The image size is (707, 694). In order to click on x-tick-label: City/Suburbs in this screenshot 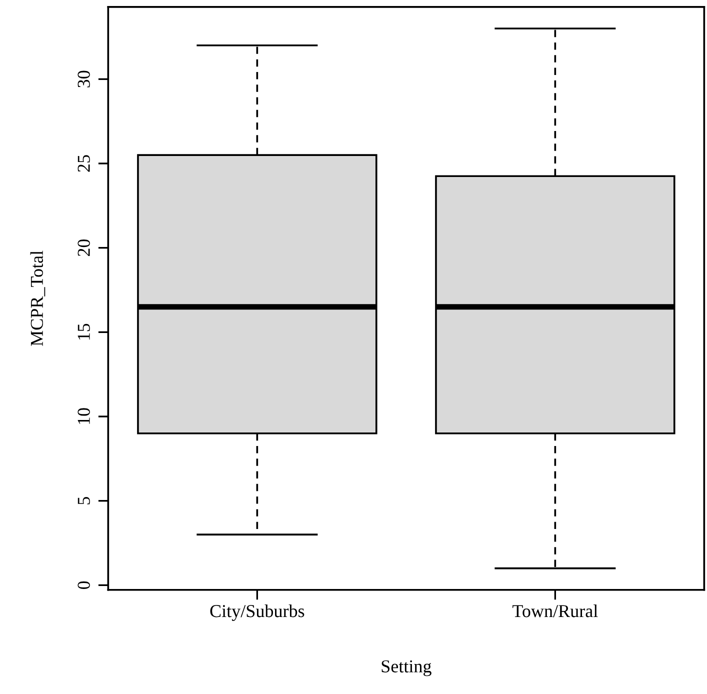, I will do `click(257, 612)`.